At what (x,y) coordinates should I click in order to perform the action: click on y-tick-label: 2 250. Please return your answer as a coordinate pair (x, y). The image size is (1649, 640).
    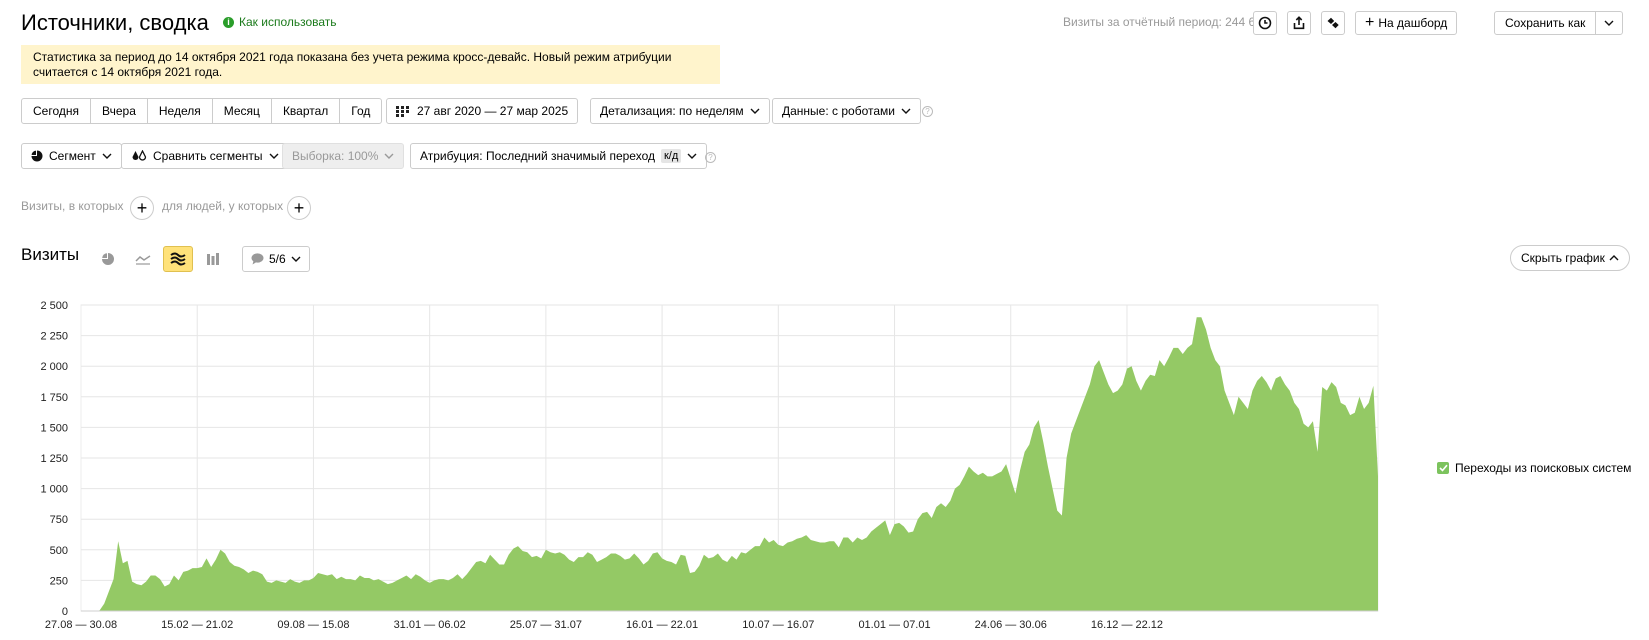
    Looking at the image, I should click on (54, 337).